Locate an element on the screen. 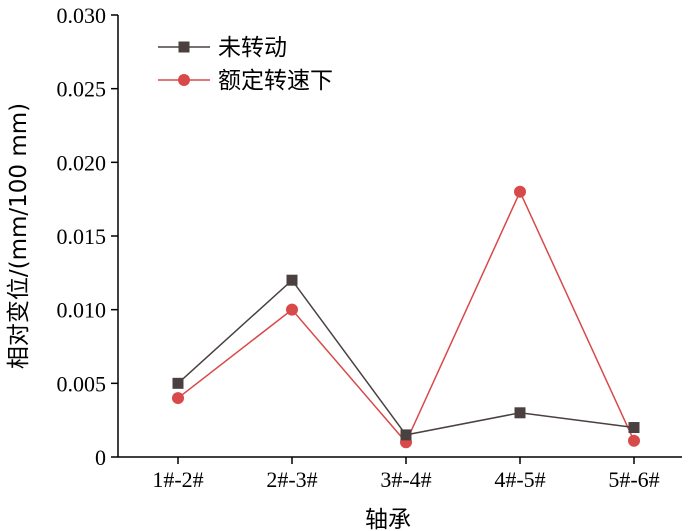 This screenshot has height=531, width=700. y-tick-label: 0.010 is located at coordinates (82, 310).